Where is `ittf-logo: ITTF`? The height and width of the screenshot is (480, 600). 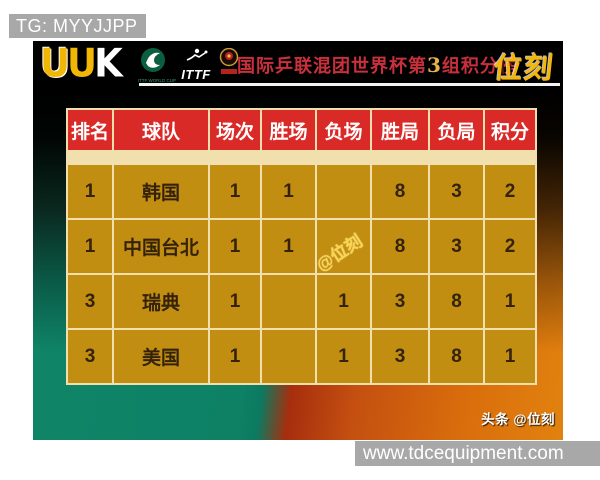
ittf-logo: ITTF is located at coordinates (196, 65).